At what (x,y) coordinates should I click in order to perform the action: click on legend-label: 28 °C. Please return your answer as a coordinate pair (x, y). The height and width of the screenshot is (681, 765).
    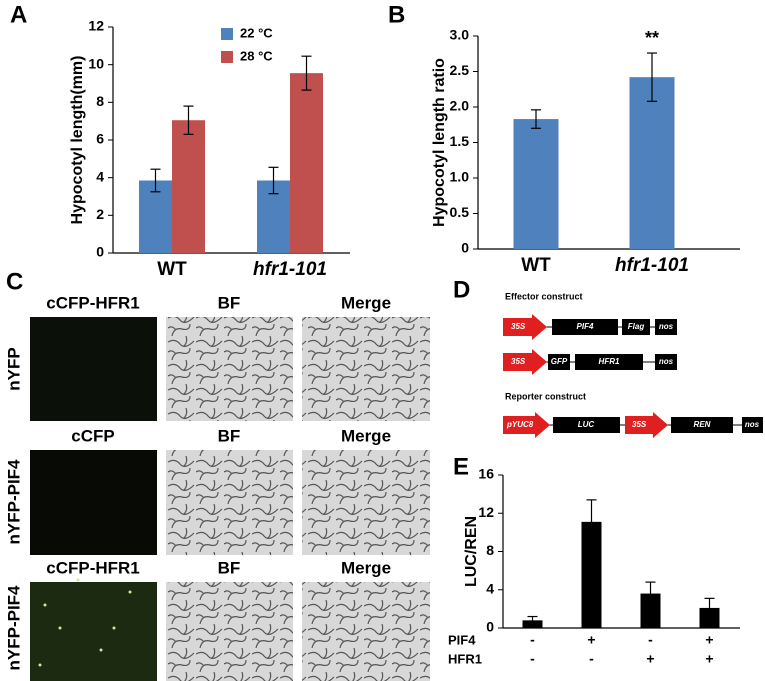
    Looking at the image, I should click on (256, 55).